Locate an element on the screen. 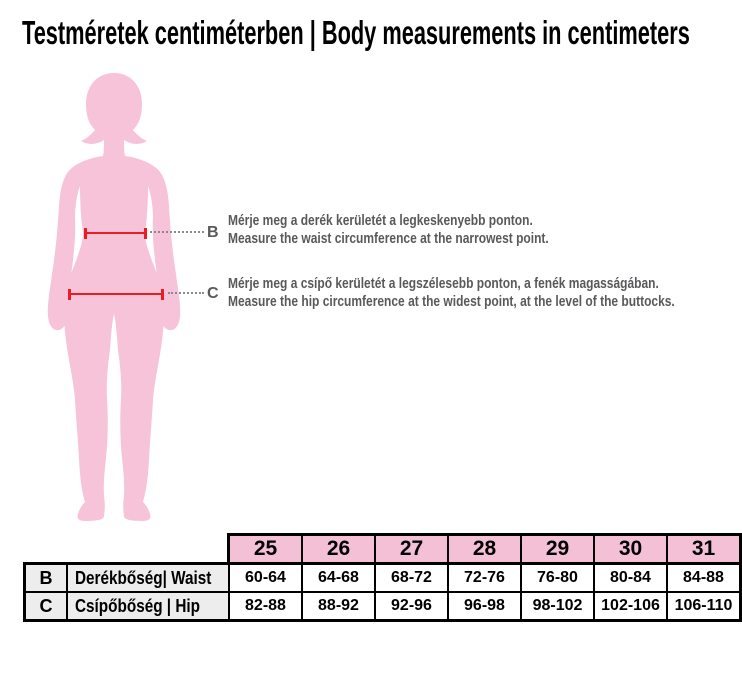 The height and width of the screenshot is (675, 742). row-label-cell: Csípőbőség | Hip is located at coordinates (148, 606).